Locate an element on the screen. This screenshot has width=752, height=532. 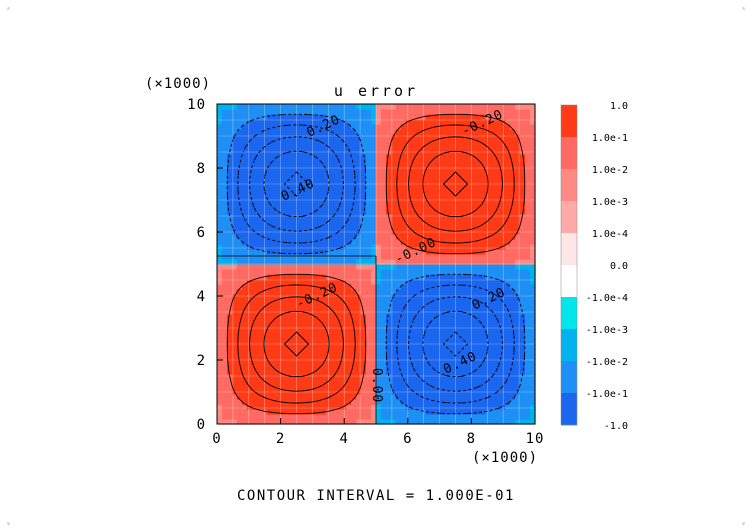
x-tick-label: 2 is located at coordinates (280, 439).